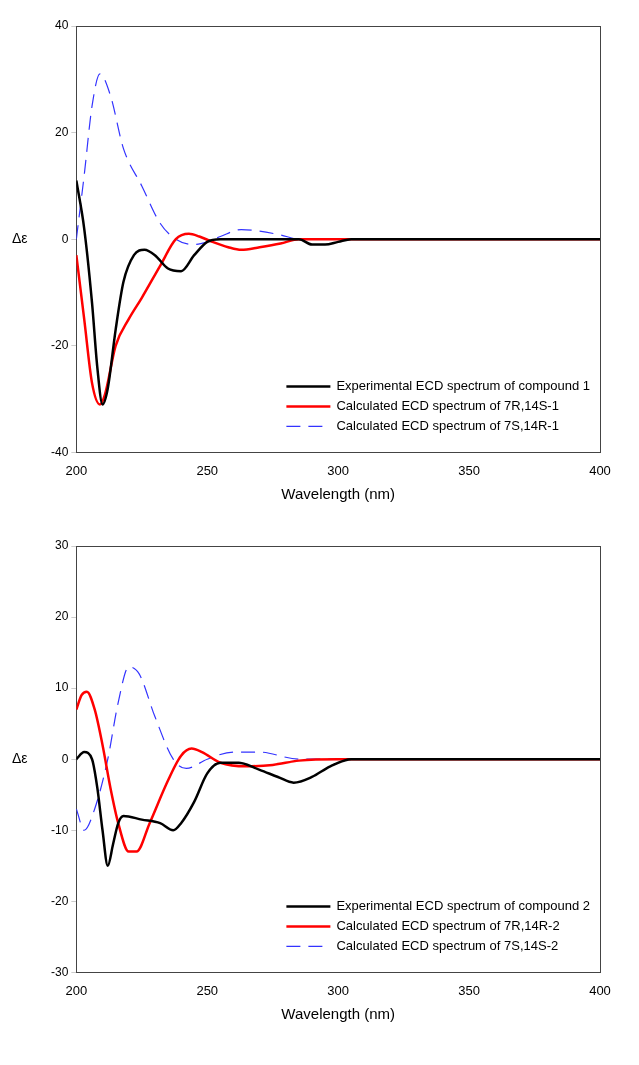  What do you see at coordinates (448, 925) in the screenshot?
I see `legend-label: Calculated ECD spectrum of 7R,14R-2` at bounding box center [448, 925].